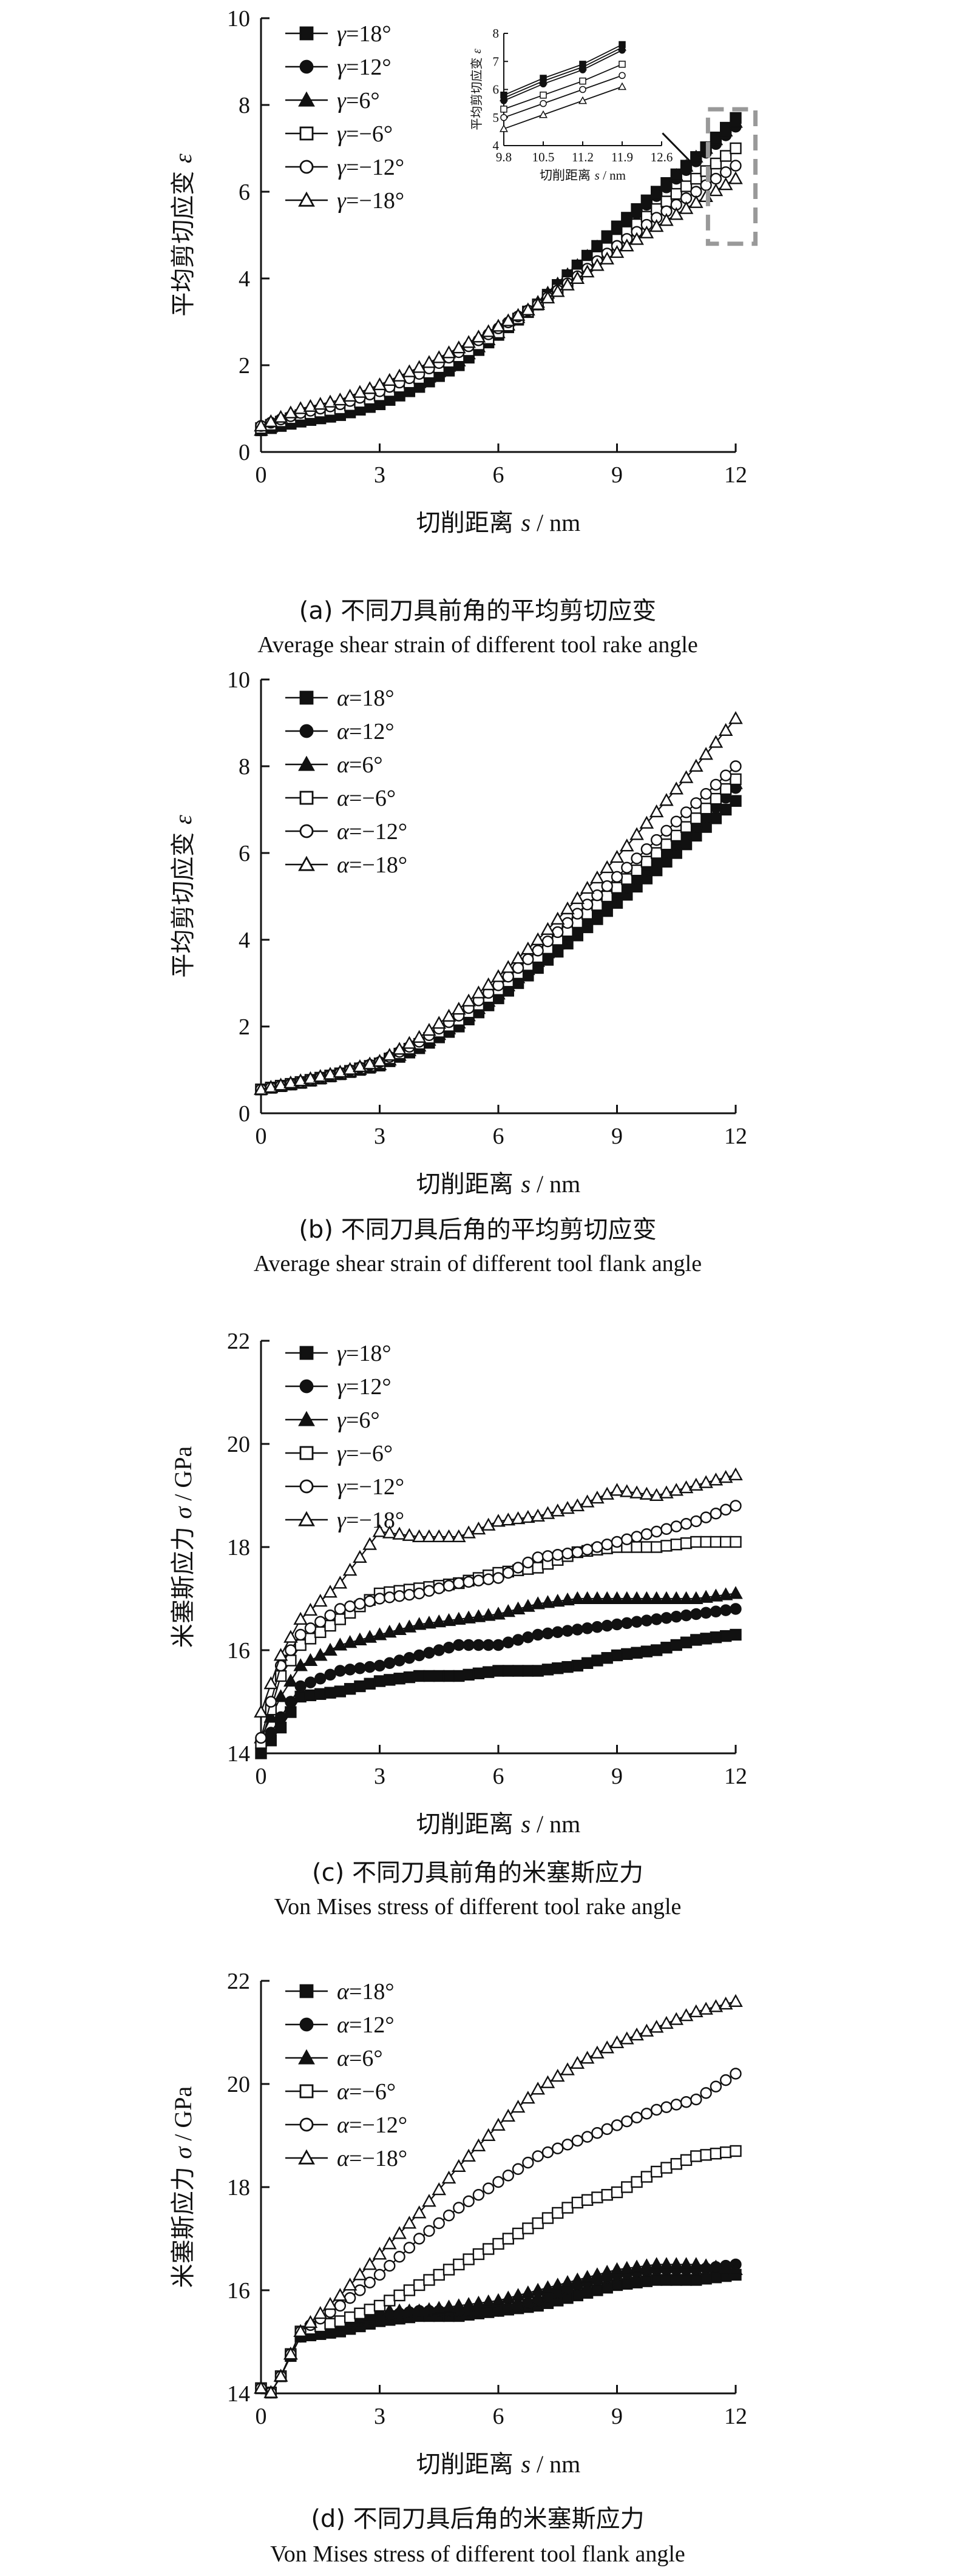 This screenshot has width=956, height=2576. Describe the element at coordinates (238, 2394) in the screenshot. I see `y-tick-label: 14` at that location.